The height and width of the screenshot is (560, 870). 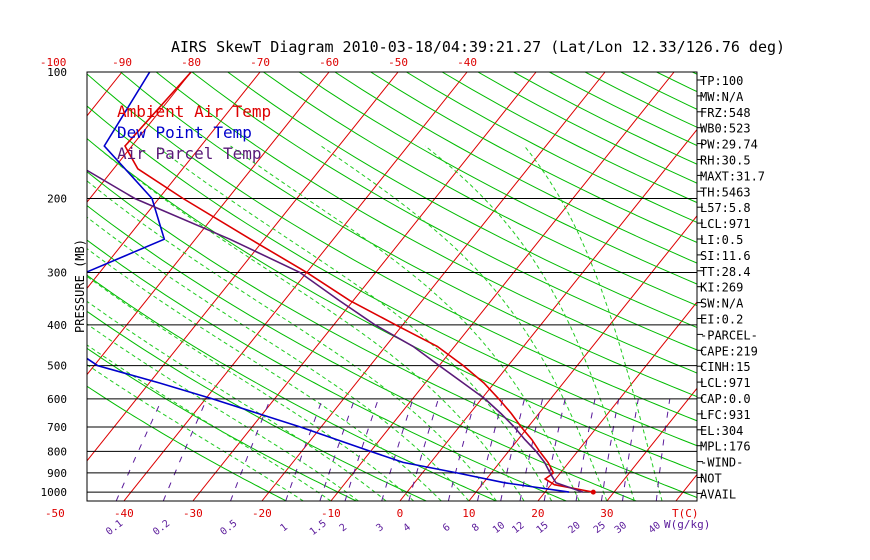 What do you see at coordinates (725, 367) in the screenshot?
I see `index-label: CINH:15` at bounding box center [725, 367].